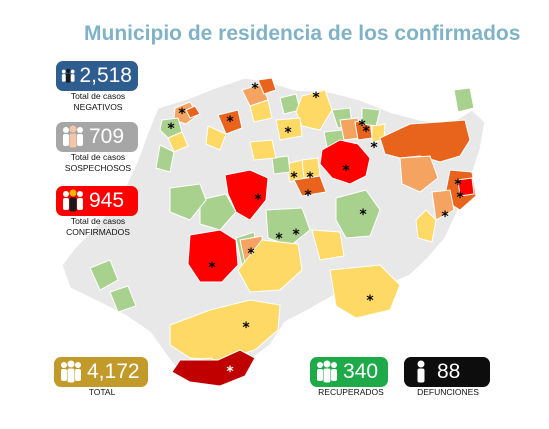  I want to click on defunciones-value: 88, so click(449, 371).